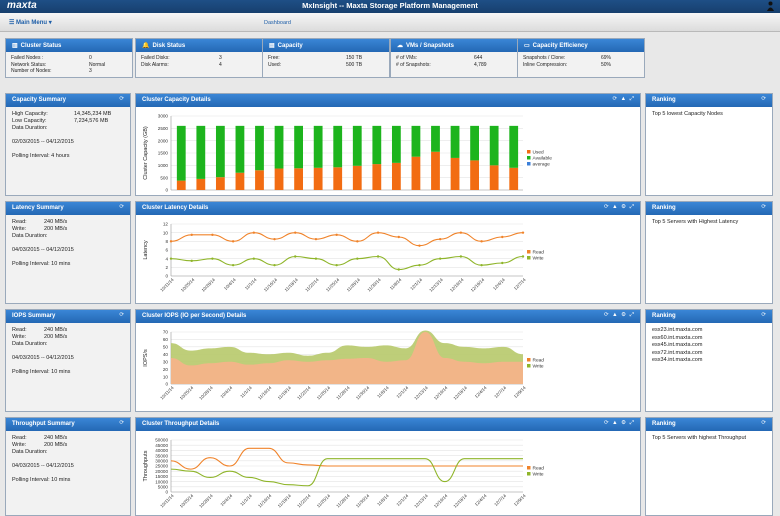  What do you see at coordinates (38, 208) in the screenshot?
I see `summary-title: Latency Summary` at bounding box center [38, 208].